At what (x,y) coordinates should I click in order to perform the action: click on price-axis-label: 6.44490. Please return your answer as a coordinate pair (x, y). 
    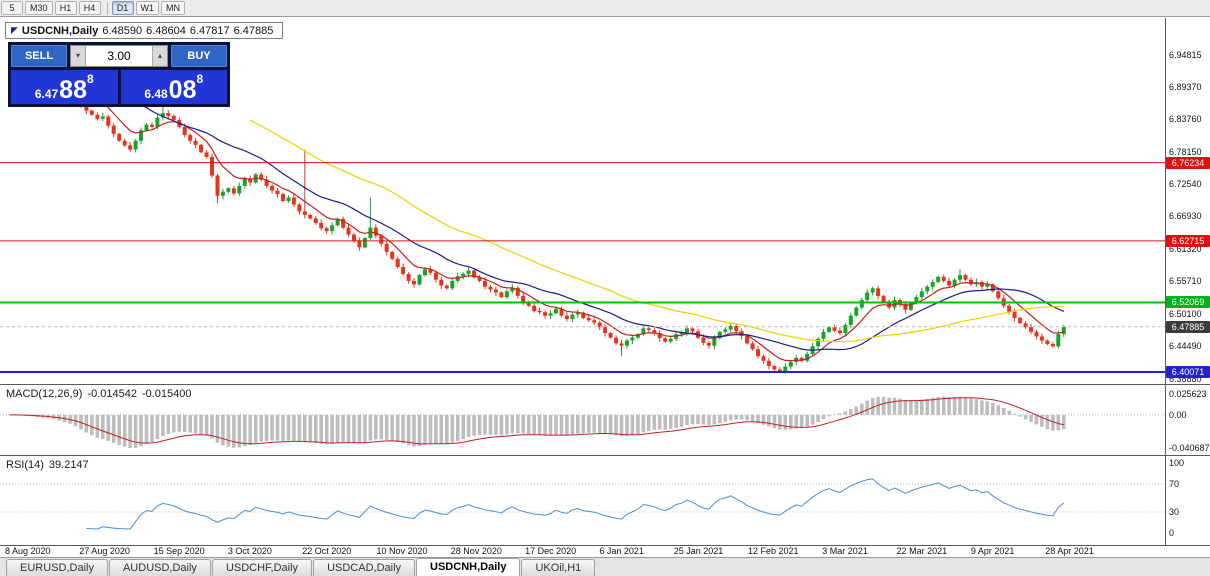
    Looking at the image, I should click on (1185, 346).